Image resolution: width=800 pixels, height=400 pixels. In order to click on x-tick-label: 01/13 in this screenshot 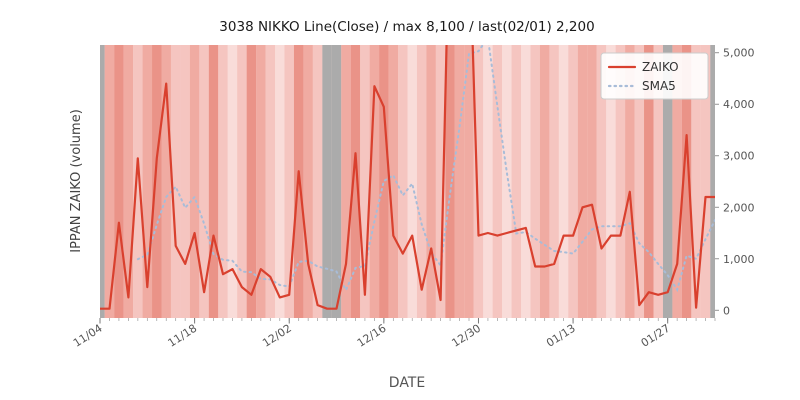, I will do `click(561, 336)`.